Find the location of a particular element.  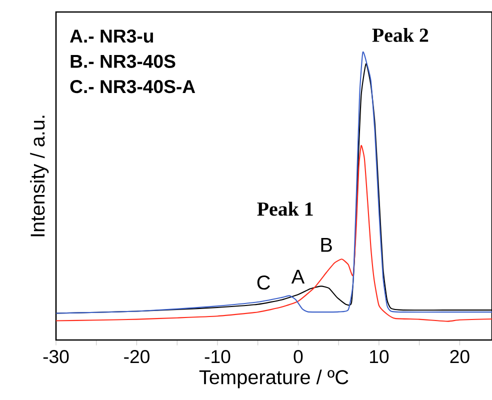

text: Peak 2 is located at coordinates (400, 35).